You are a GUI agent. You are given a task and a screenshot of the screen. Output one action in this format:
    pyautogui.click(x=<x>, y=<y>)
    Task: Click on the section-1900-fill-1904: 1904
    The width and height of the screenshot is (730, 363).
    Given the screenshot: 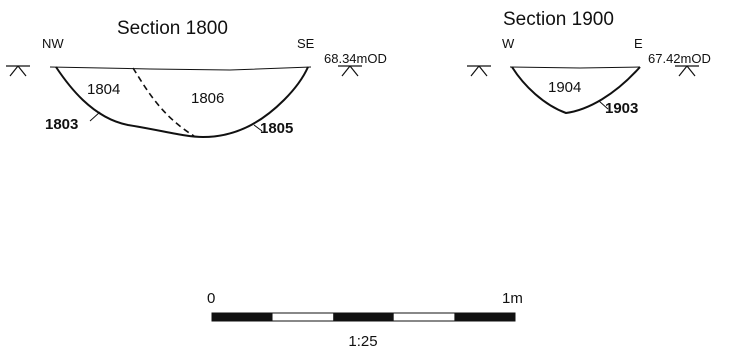 What is the action you would take?
    pyautogui.click(x=564, y=87)
    